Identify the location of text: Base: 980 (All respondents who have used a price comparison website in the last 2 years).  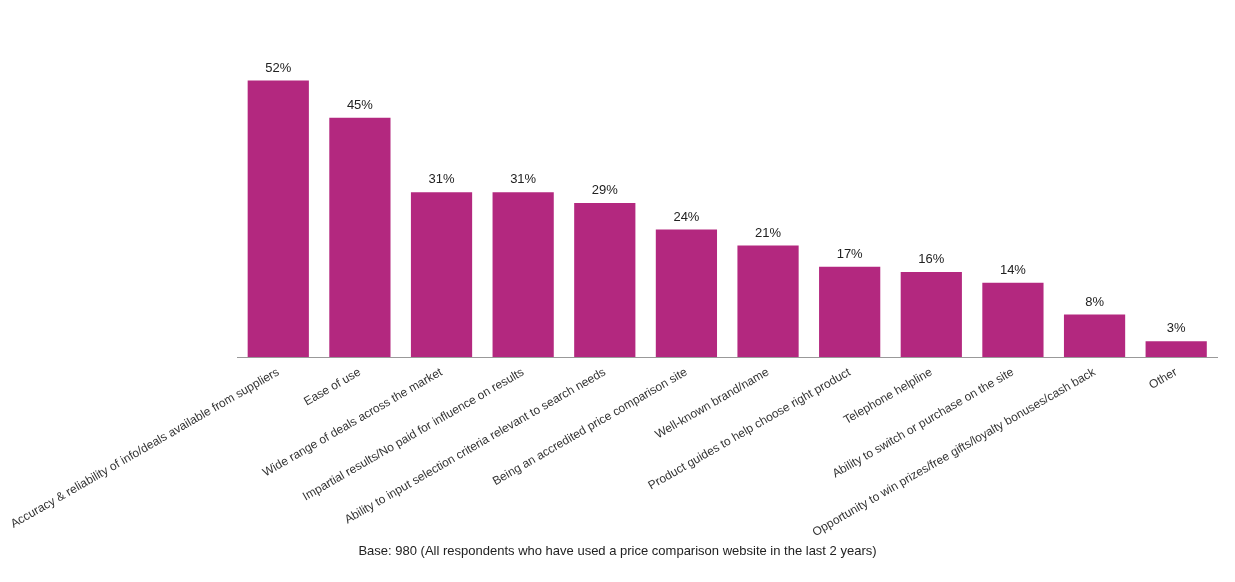
(617, 550).